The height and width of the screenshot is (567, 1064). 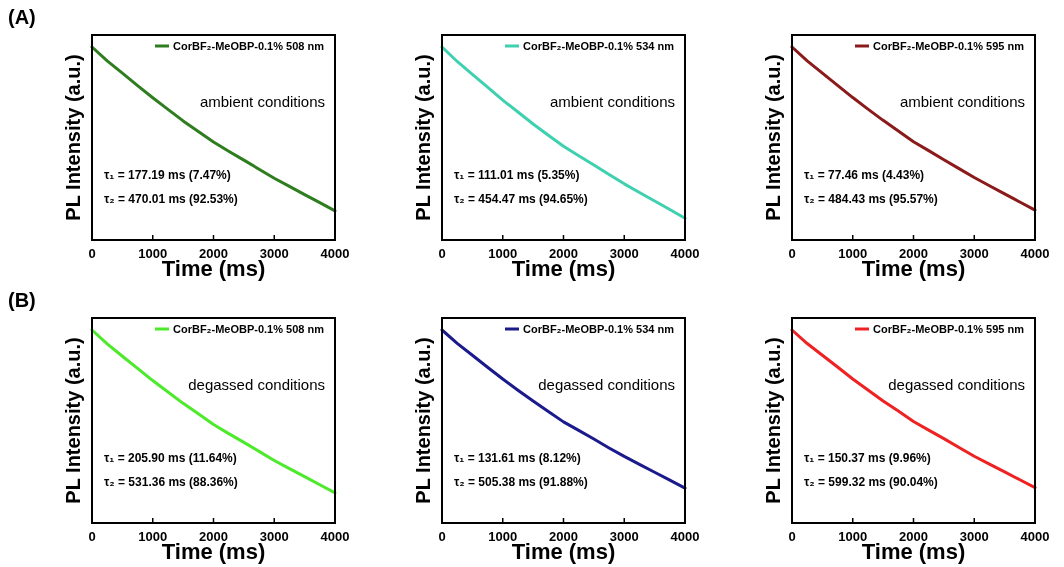 I want to click on annotation: τ₁ = 177.19 ms (7.47%), so click(x=167, y=175).